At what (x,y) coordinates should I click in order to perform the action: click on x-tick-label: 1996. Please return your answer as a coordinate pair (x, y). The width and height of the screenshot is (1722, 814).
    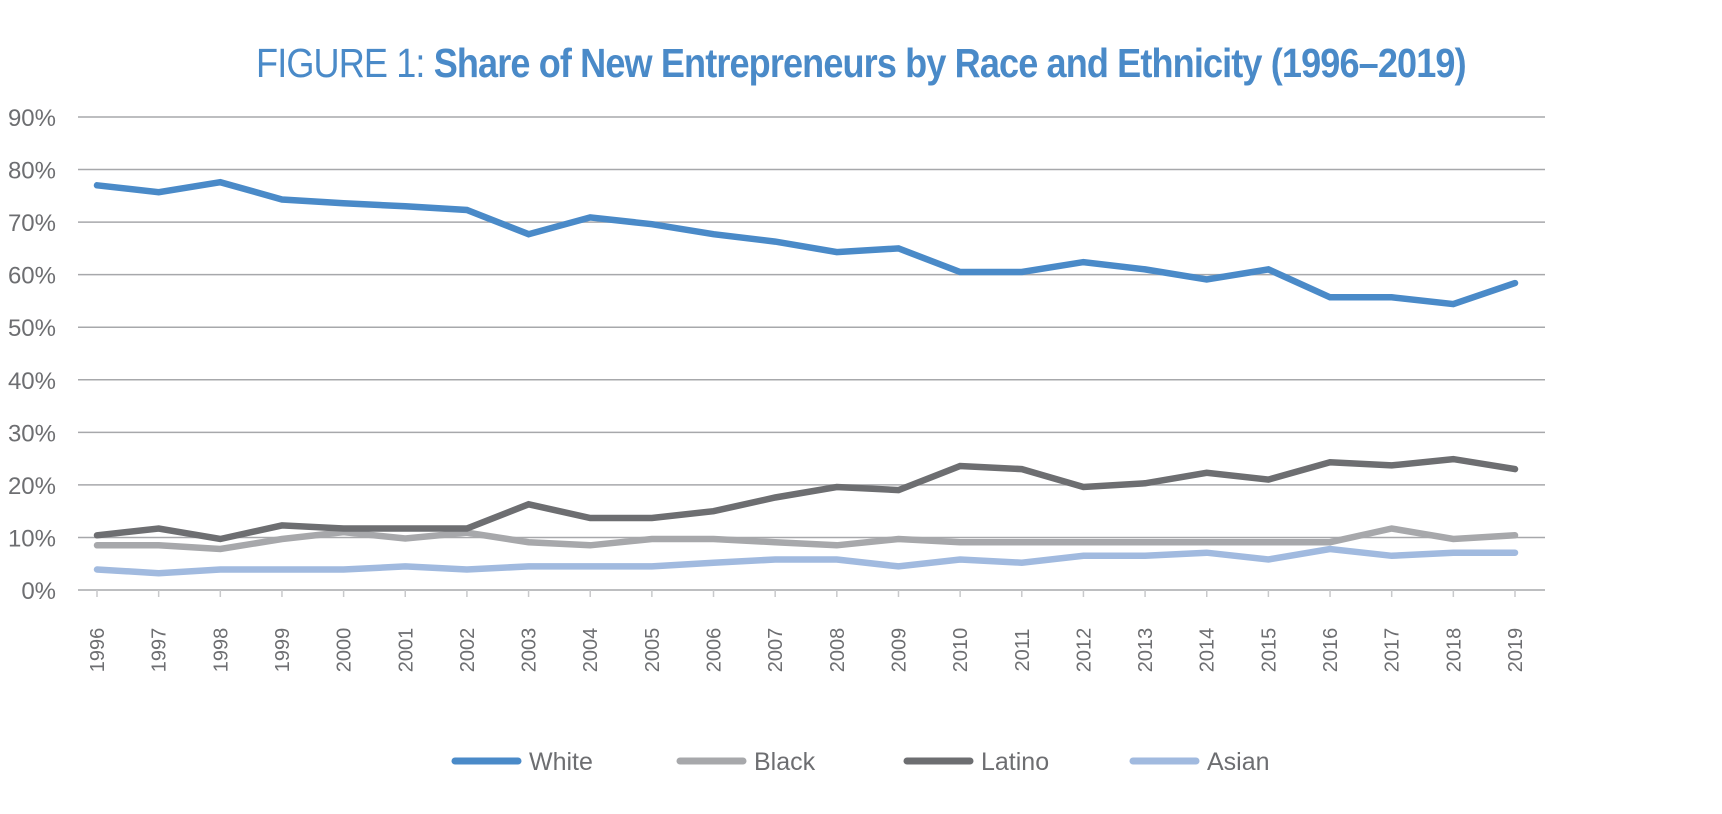
    Looking at the image, I should click on (98, 650).